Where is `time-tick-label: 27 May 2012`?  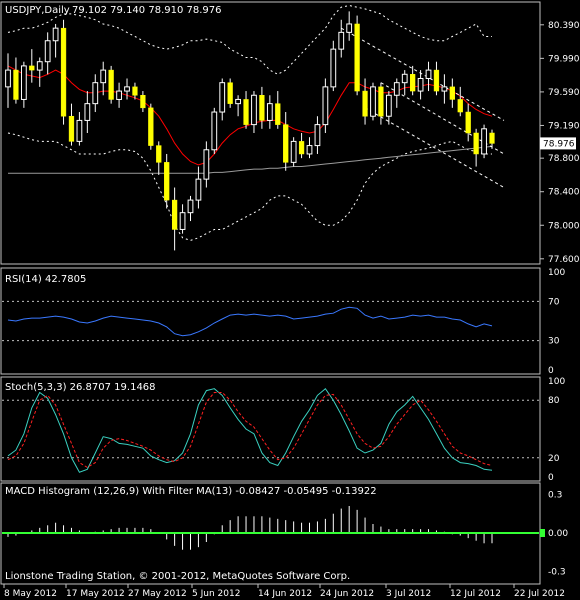
time-tick-label: 27 May 2012 is located at coordinates (157, 594).